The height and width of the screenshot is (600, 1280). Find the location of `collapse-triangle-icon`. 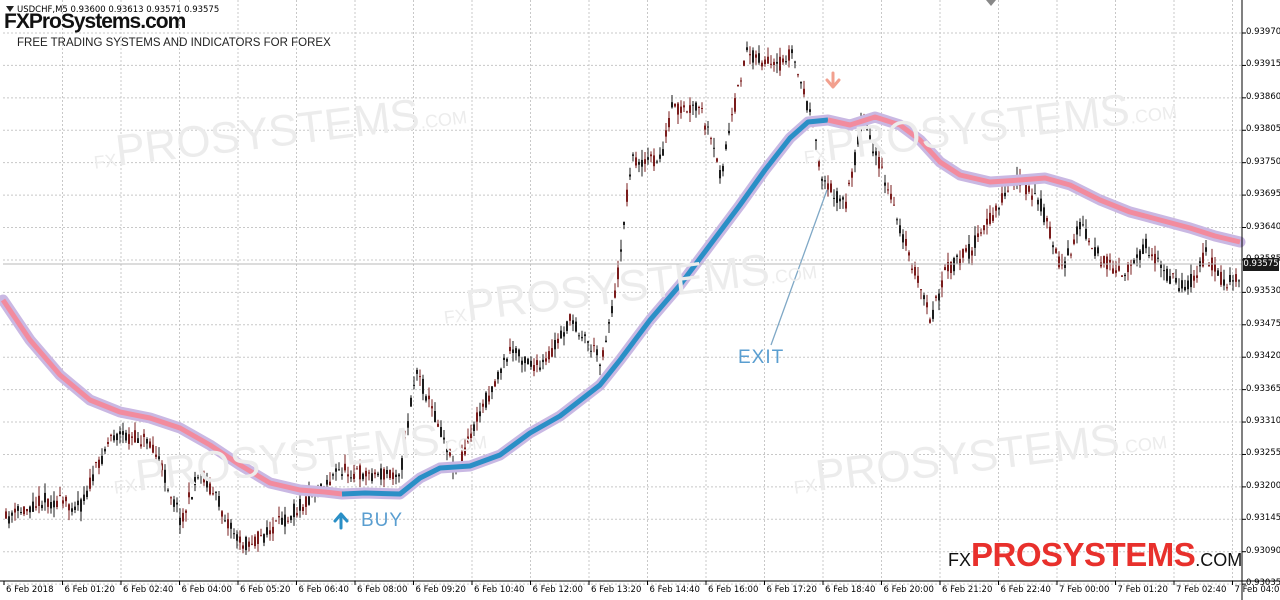

collapse-triangle-icon is located at coordinates (10, 9).